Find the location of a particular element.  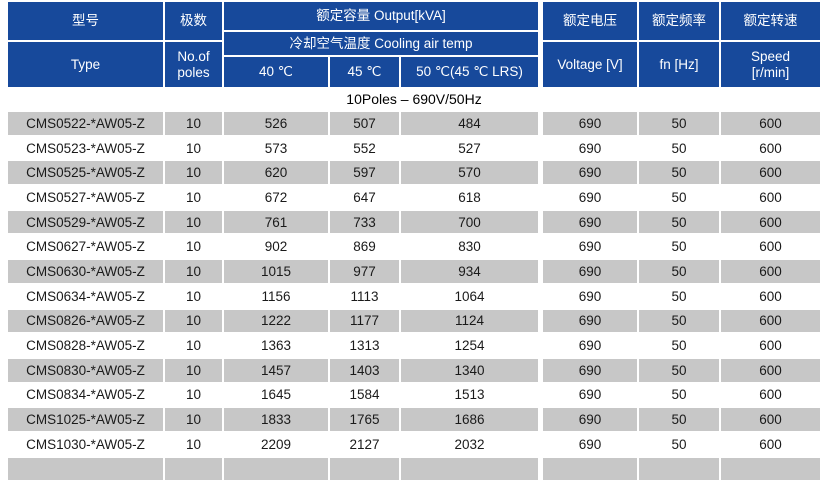

header-frequency-zh: 额定频率 is located at coordinates (679, 21).